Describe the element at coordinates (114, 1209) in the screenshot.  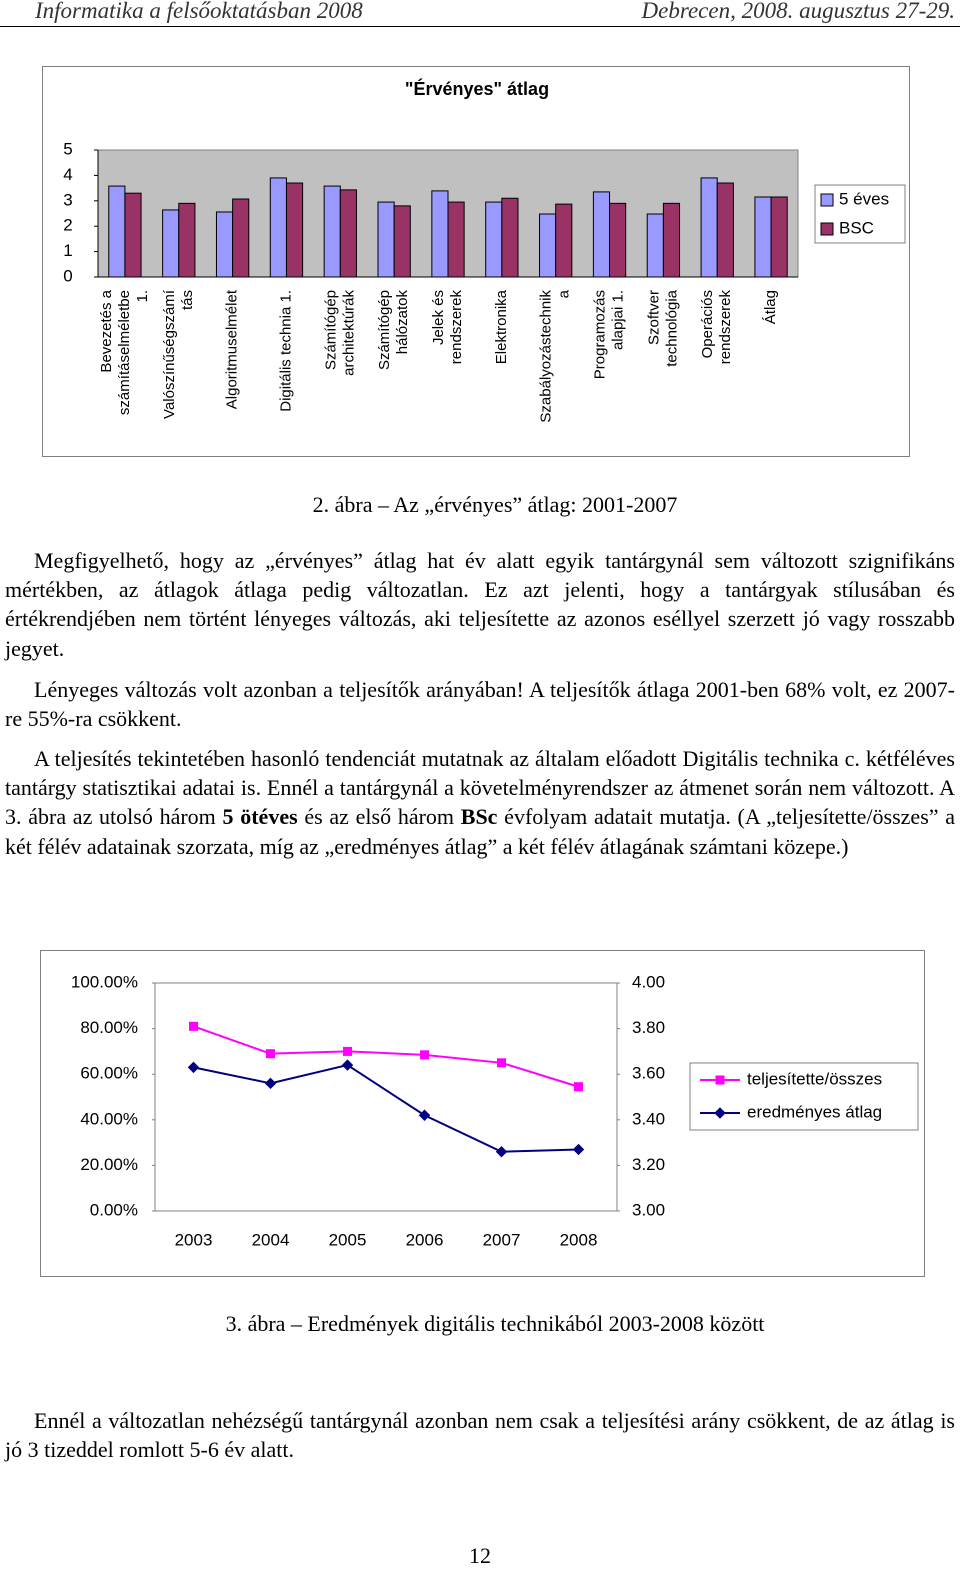
I see `y-tick-label: 0.00%` at that location.